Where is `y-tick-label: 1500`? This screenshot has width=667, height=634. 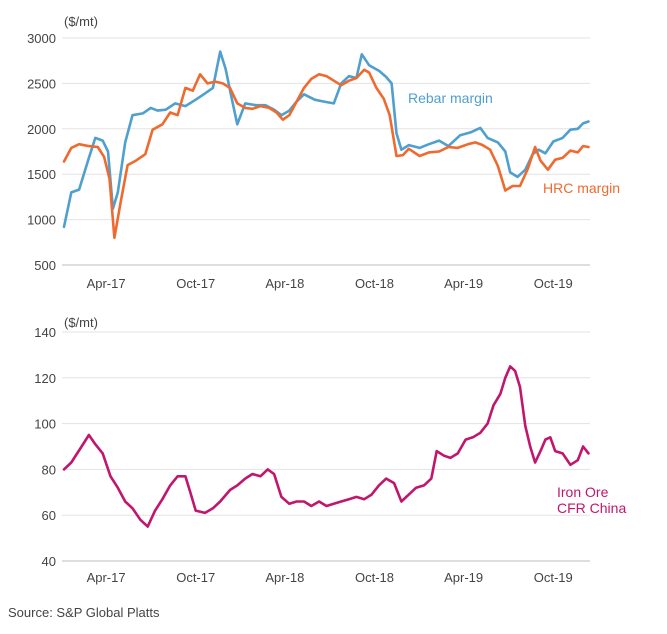 y-tick-label: 1500 is located at coordinates (41, 174).